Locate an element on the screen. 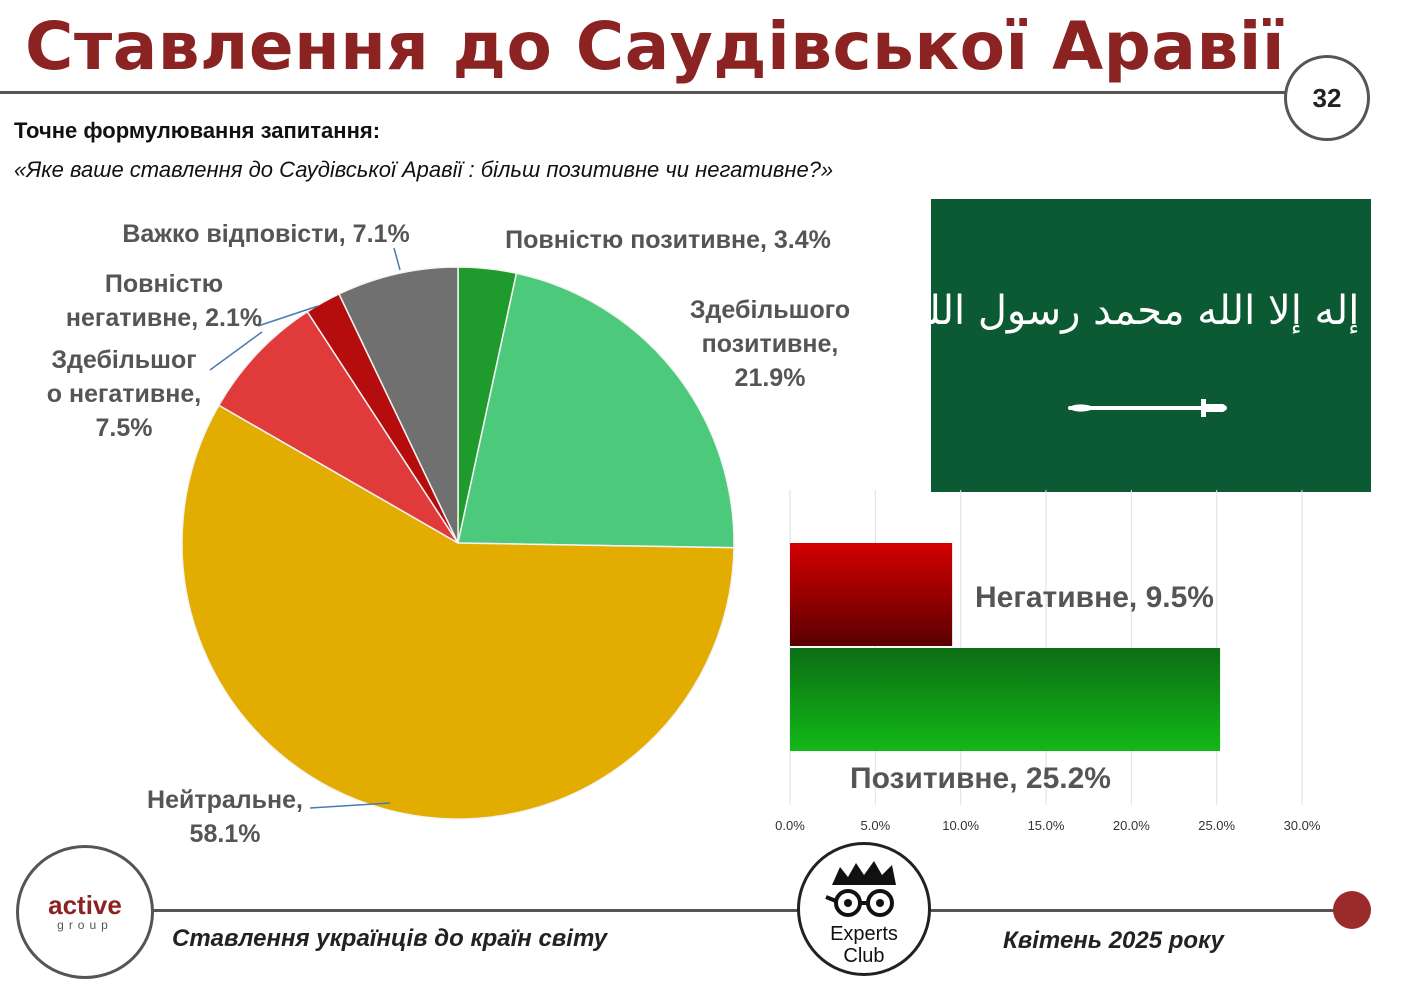  question-label: Точне формулювання запитання: is located at coordinates (197, 130).